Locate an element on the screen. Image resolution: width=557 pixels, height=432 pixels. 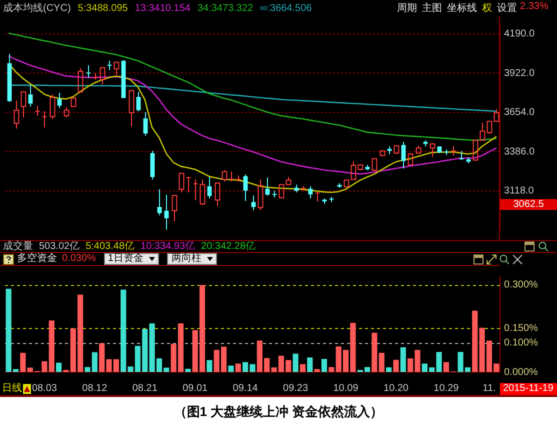
x-tick-label: 09.14 is located at coordinates (245, 388).